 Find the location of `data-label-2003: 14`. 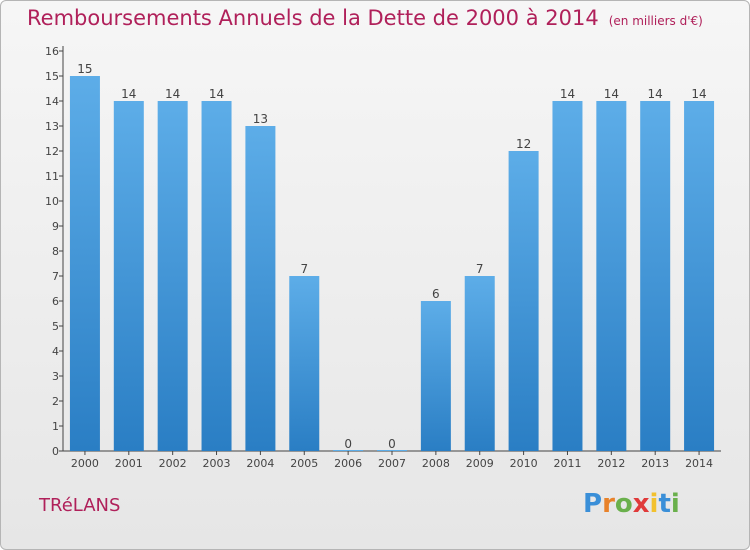

data-label-2003: 14 is located at coordinates (216, 94).